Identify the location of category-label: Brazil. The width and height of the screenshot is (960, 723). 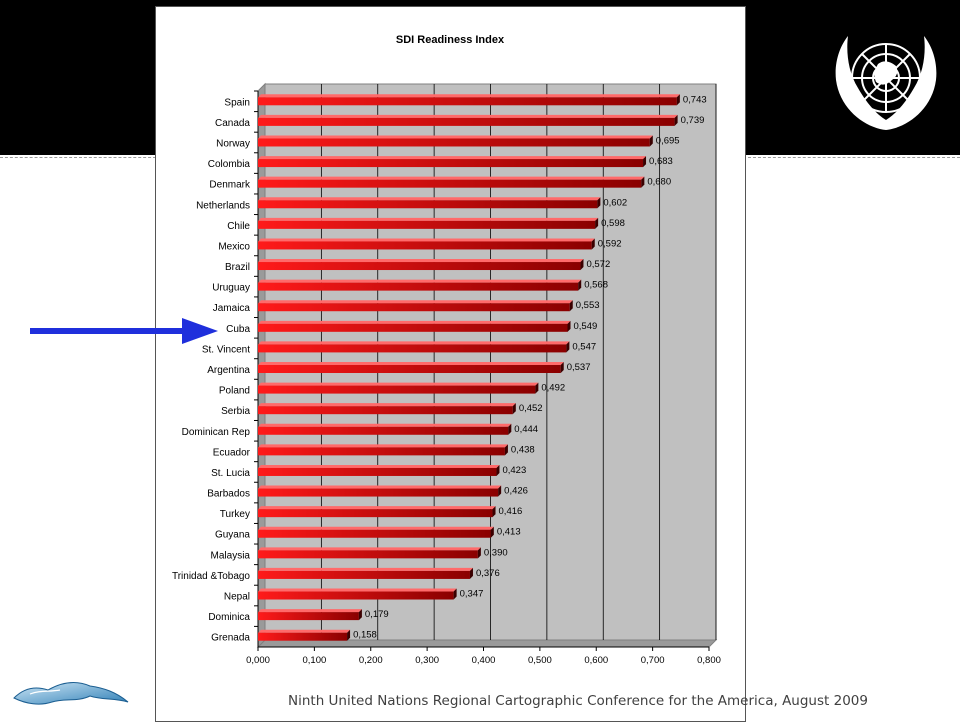
(237, 267).